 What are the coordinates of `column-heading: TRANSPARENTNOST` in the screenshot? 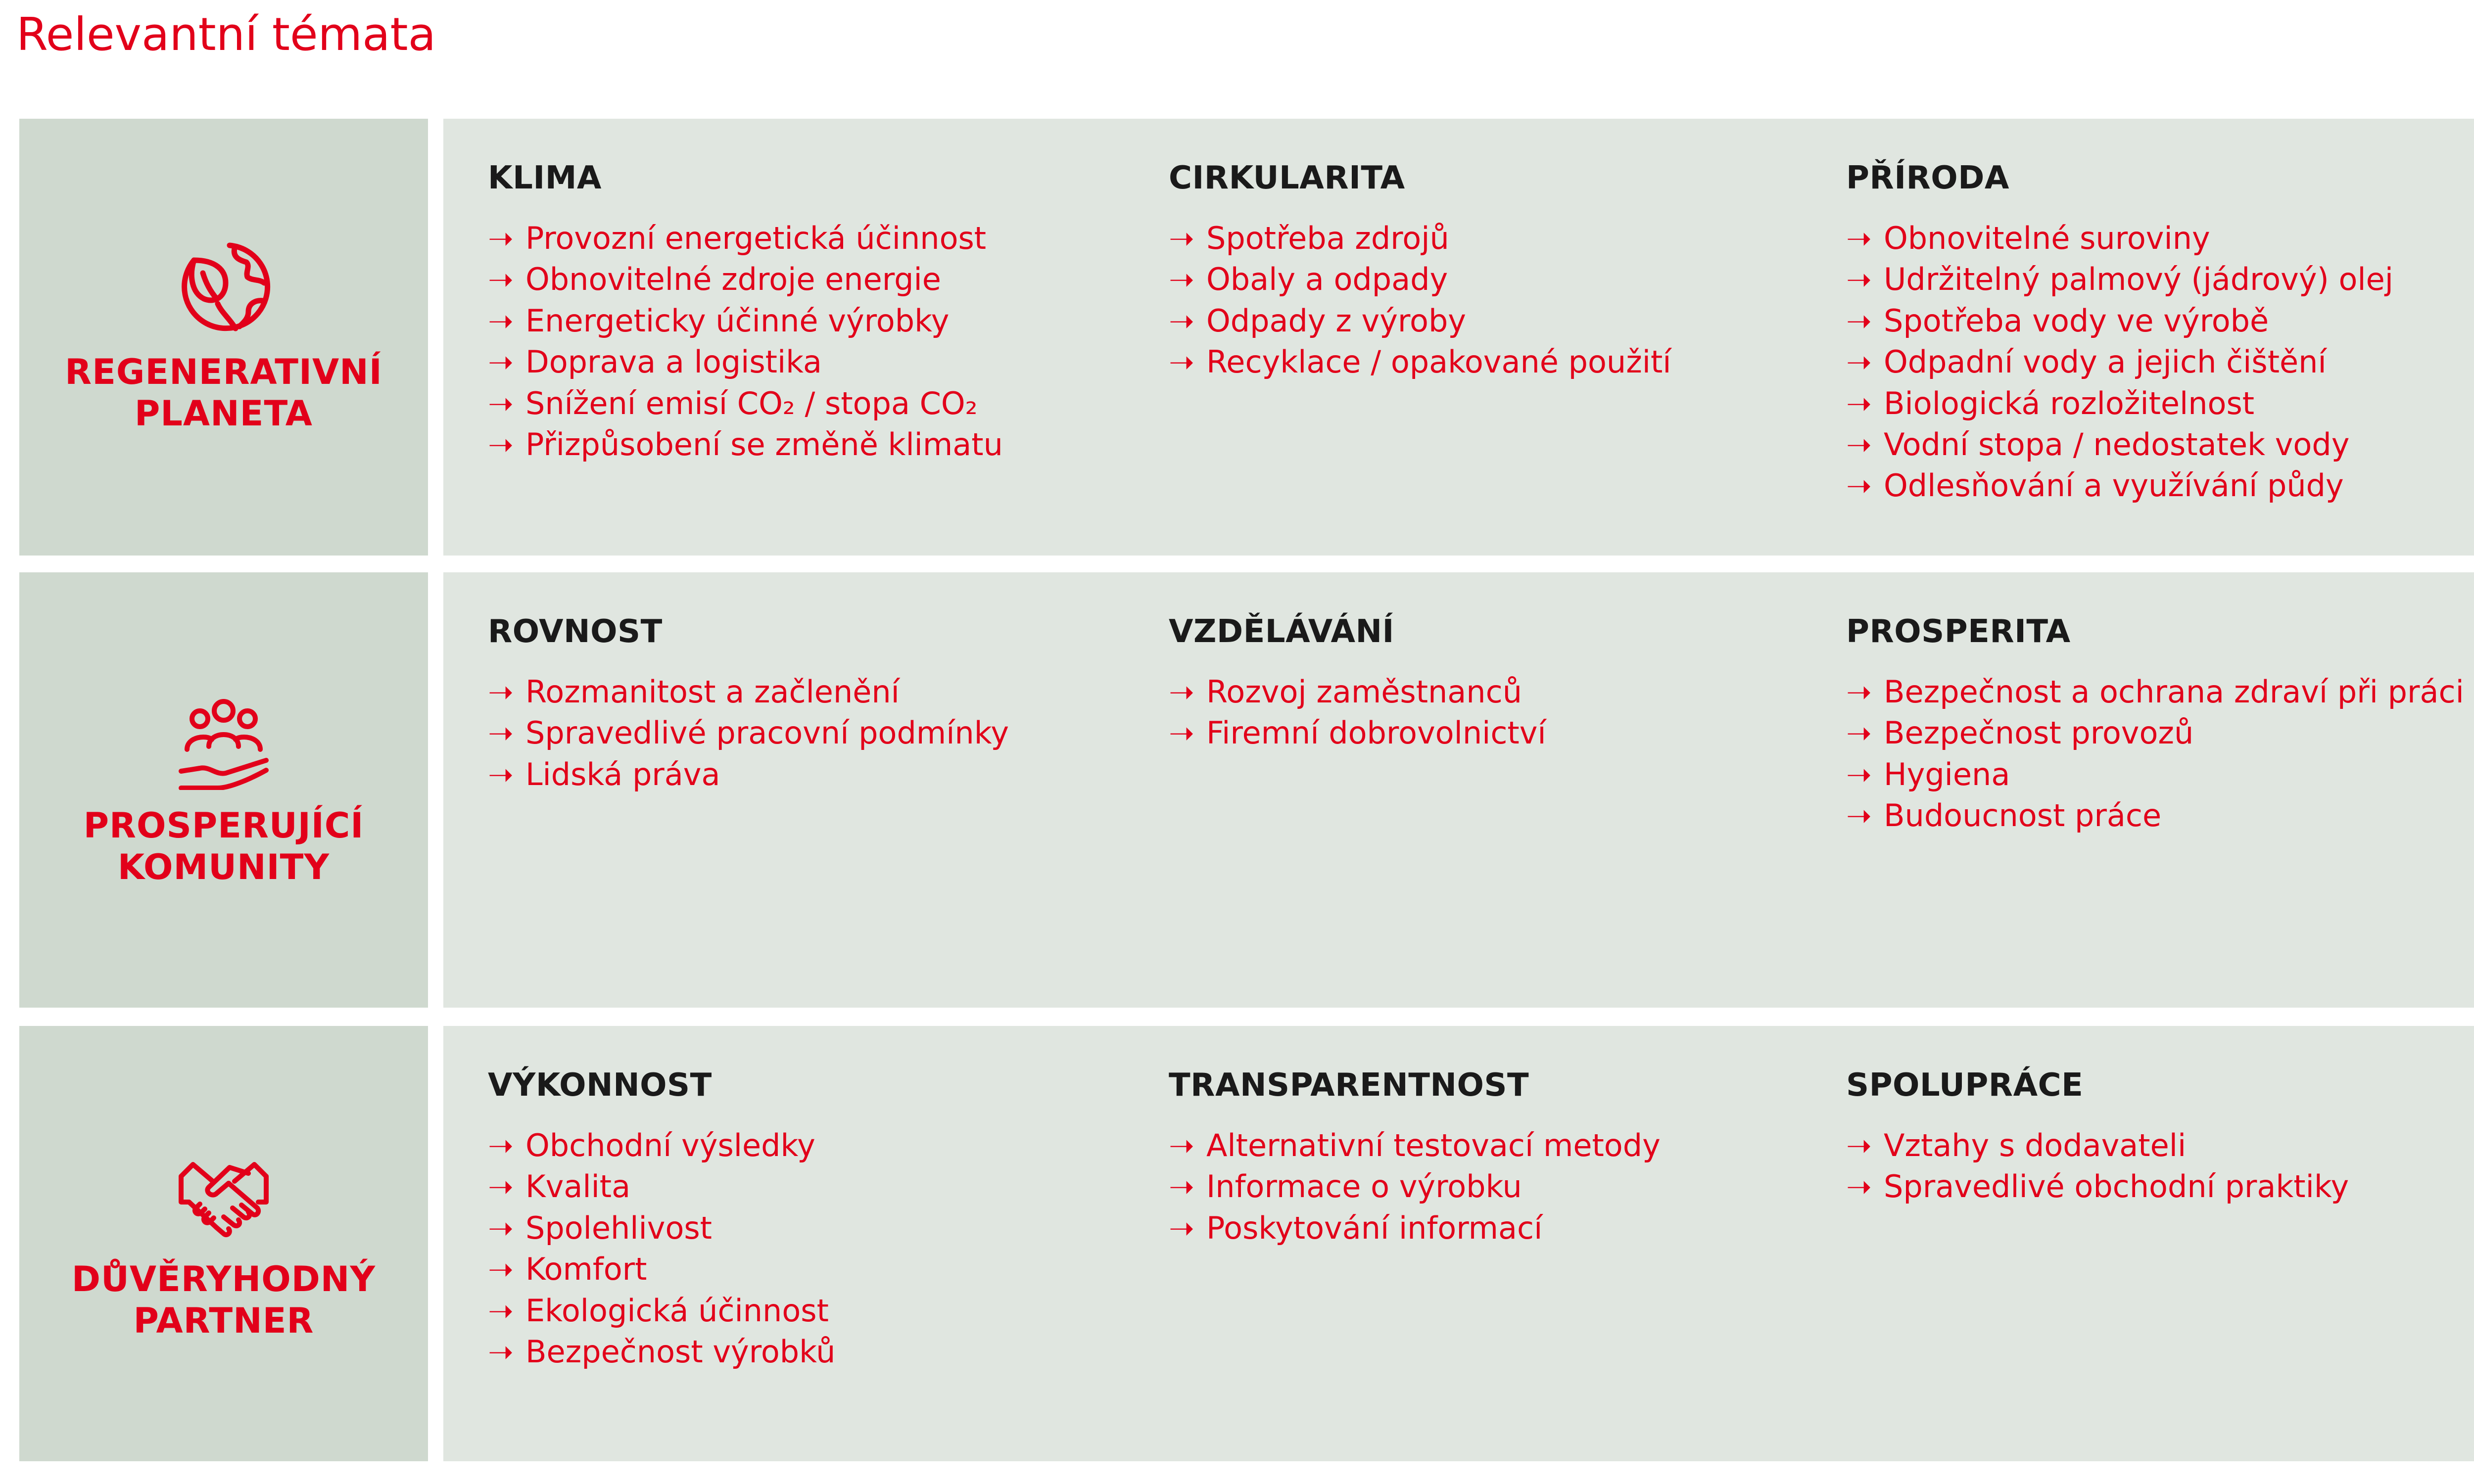 It's located at (1349, 1085).